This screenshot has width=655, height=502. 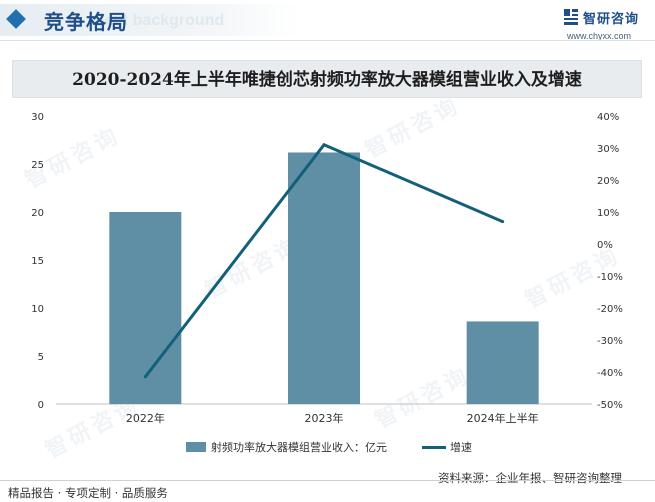 I want to click on header-band, so click(x=150, y=20).